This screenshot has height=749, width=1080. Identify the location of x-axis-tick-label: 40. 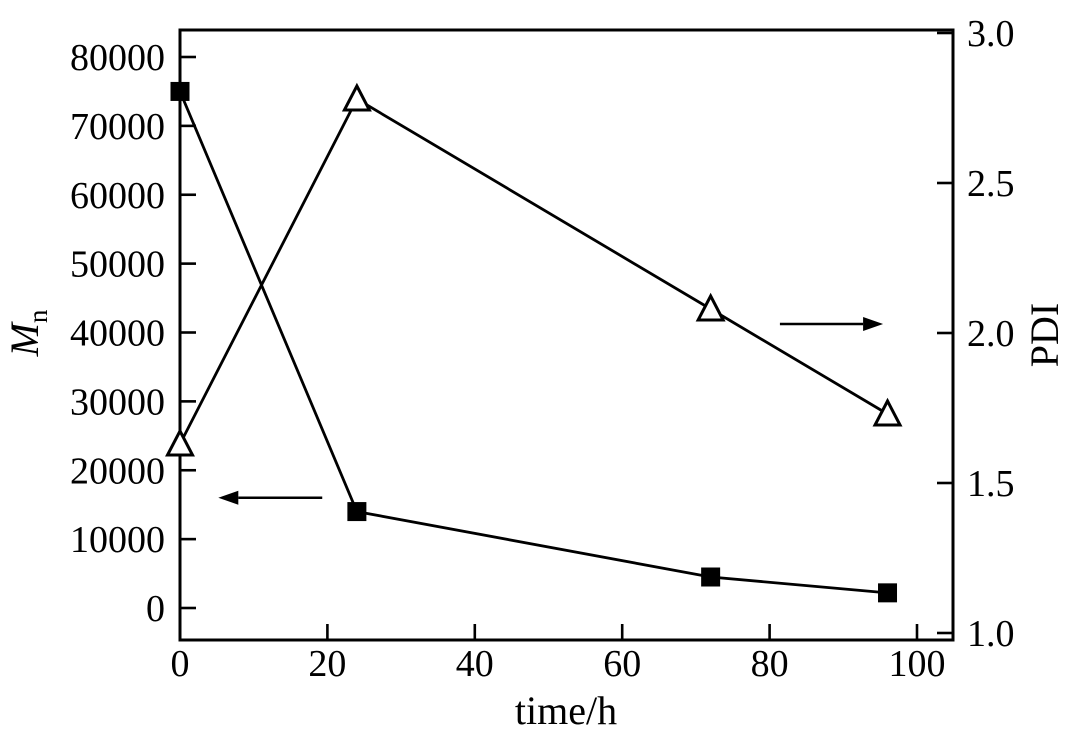
(475, 664).